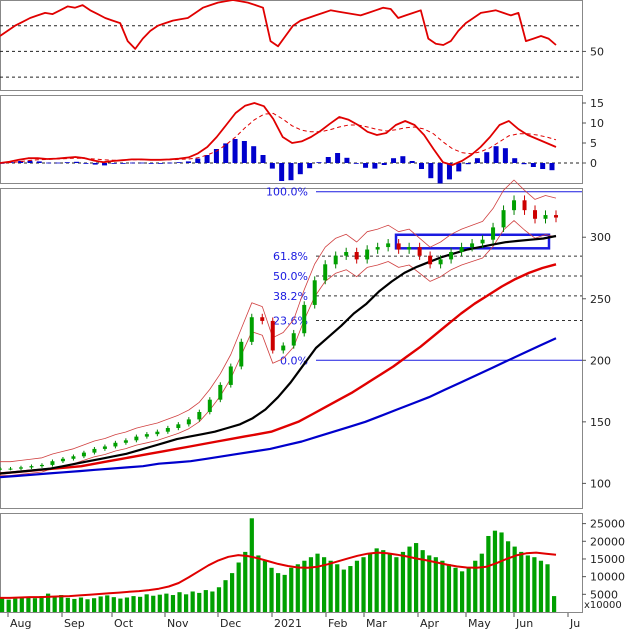 This screenshot has height=631, width=632. I want to click on macd-tick-label: 15, so click(597, 103).